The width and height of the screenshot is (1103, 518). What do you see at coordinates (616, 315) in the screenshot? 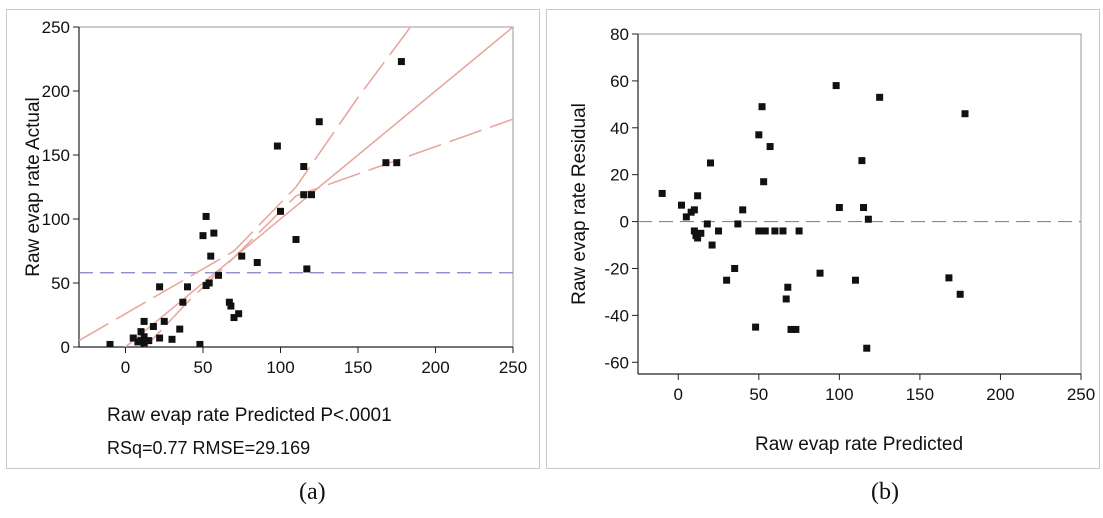
I see `chart-b-y-tick-label: -40` at bounding box center [616, 315].